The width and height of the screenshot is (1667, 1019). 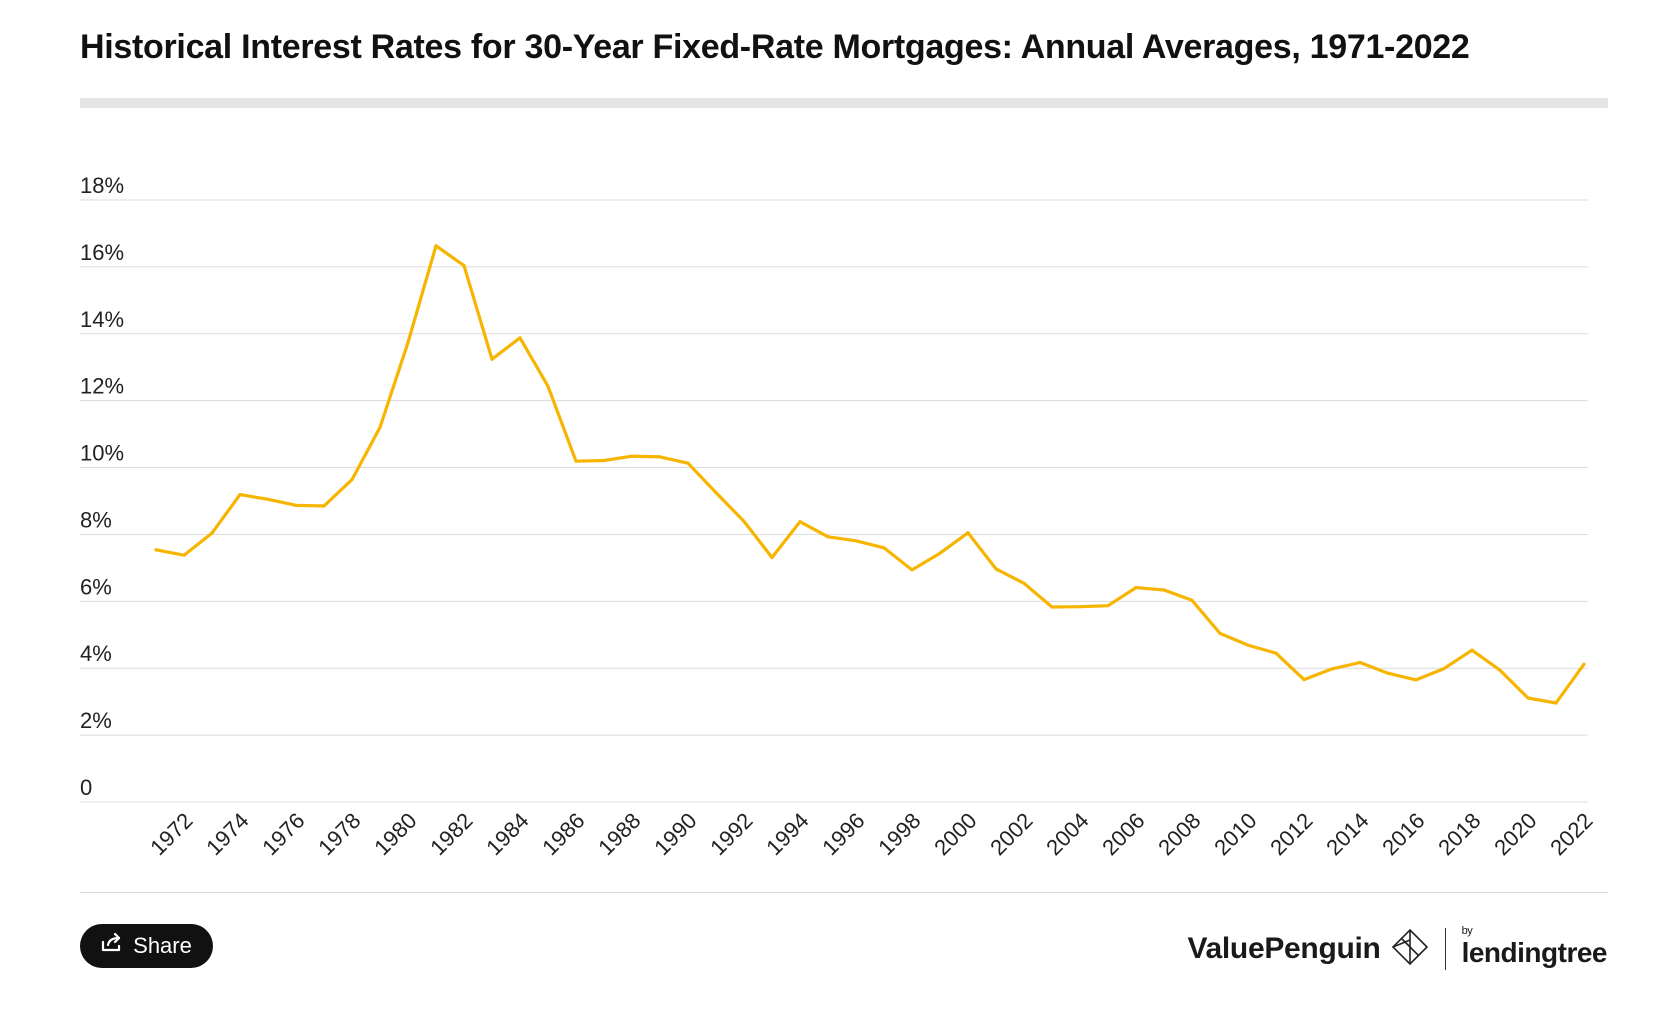 I want to click on y-tick-label: 10%, so click(x=102, y=453).